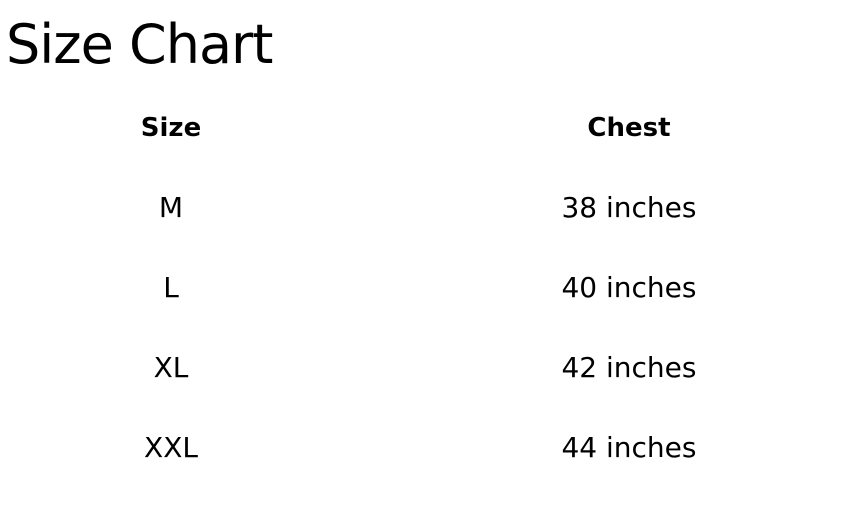  What do you see at coordinates (629, 287) in the screenshot?
I see `table-cell-chest: 40 inches` at bounding box center [629, 287].